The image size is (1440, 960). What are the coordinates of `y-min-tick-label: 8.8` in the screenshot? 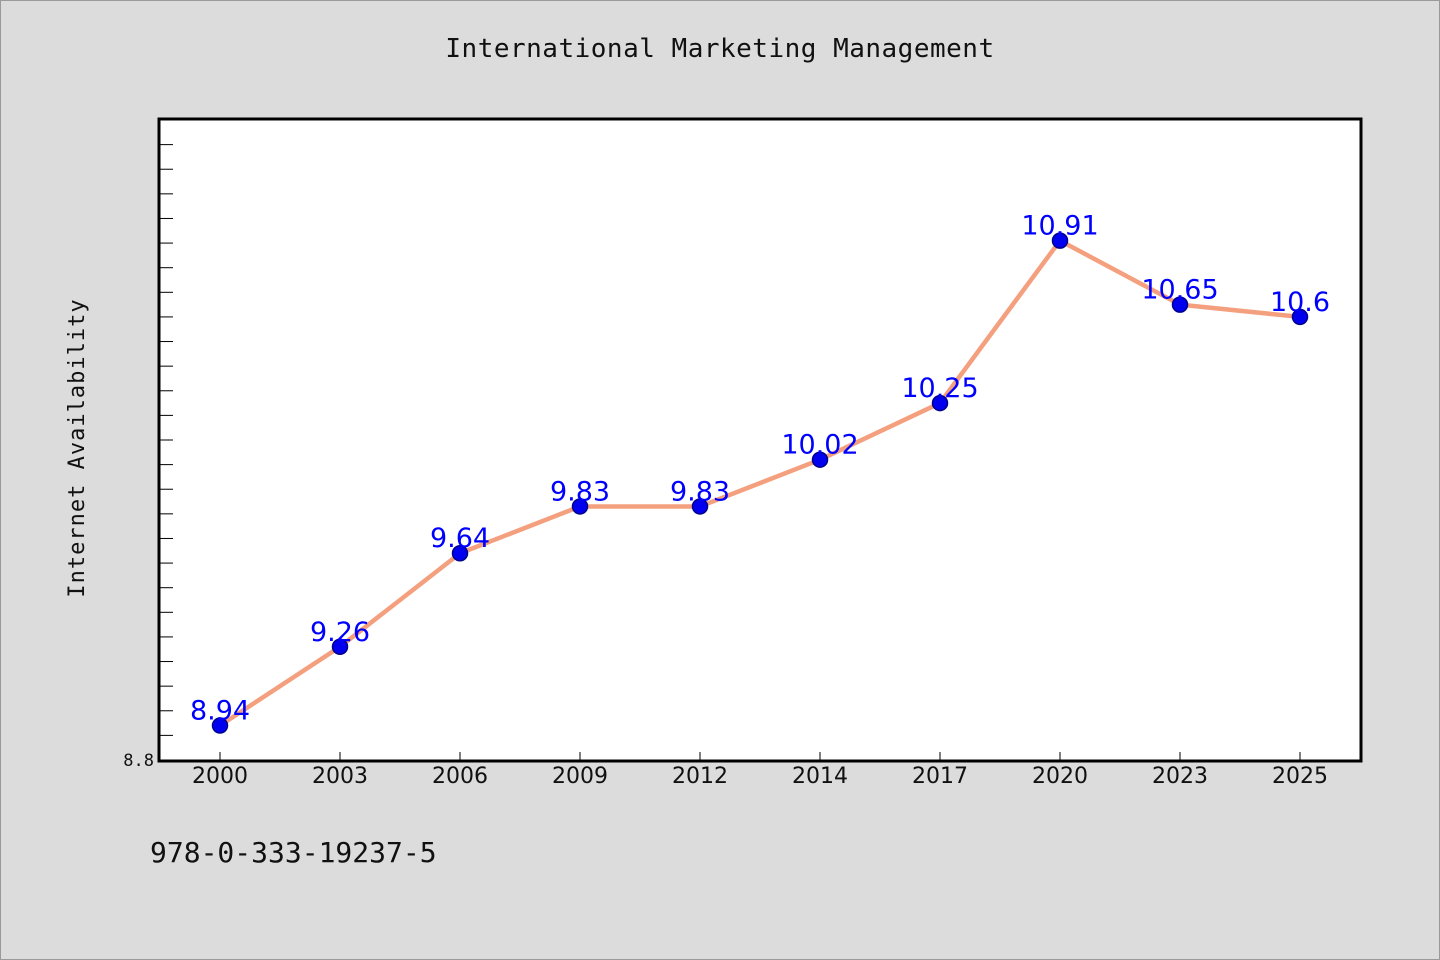 It's located at (138, 761).